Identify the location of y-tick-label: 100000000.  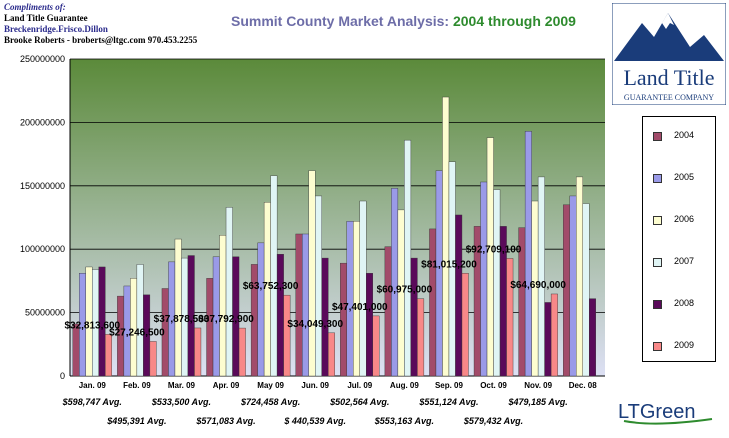
(42, 249).